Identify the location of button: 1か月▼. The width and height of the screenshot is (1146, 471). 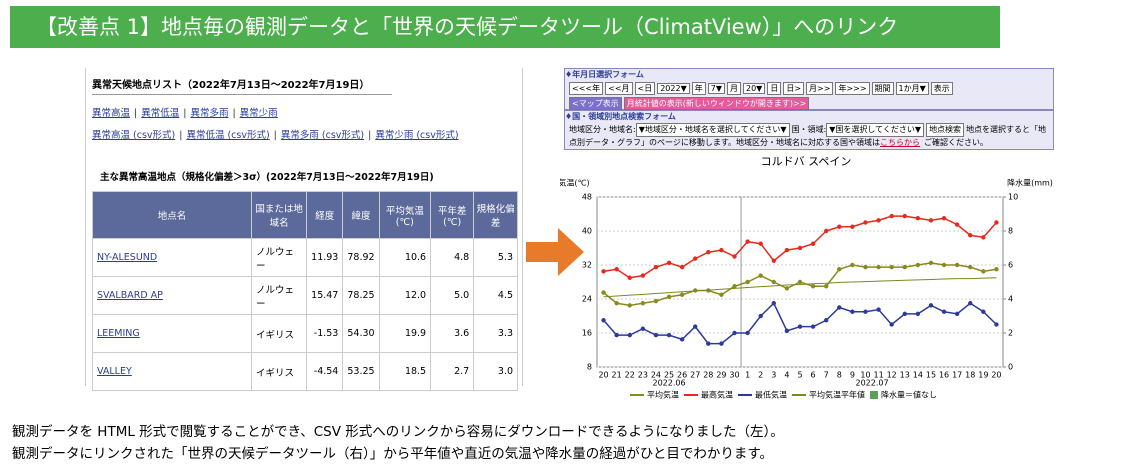
(912, 88).